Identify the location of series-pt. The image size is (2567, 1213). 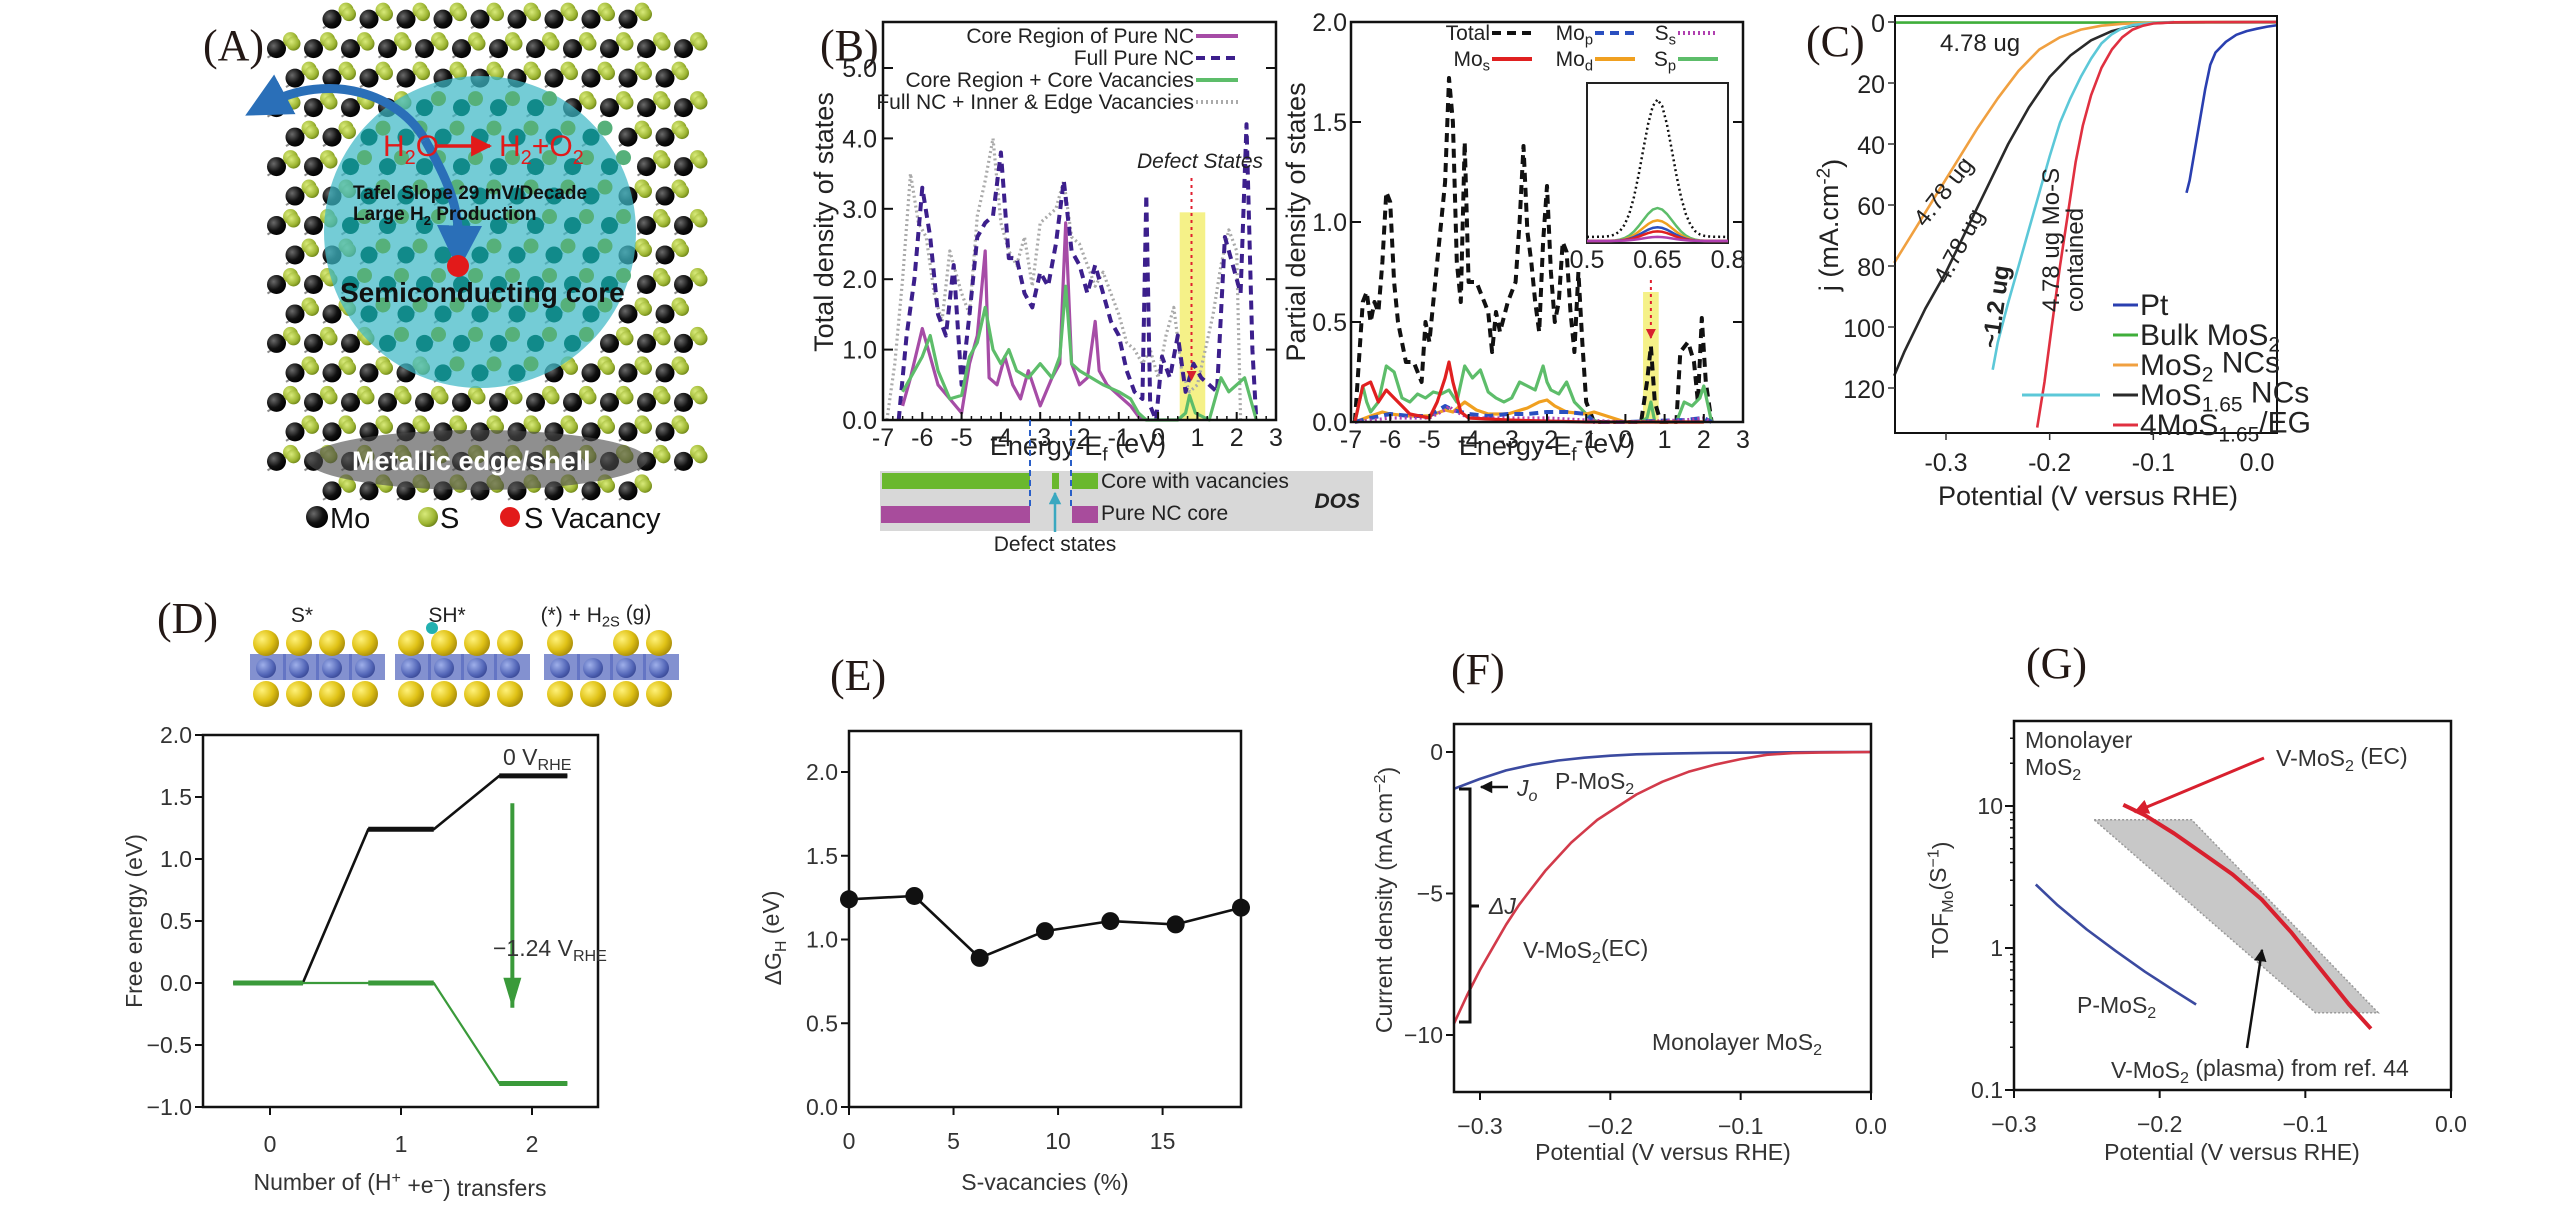
(2231, 108).